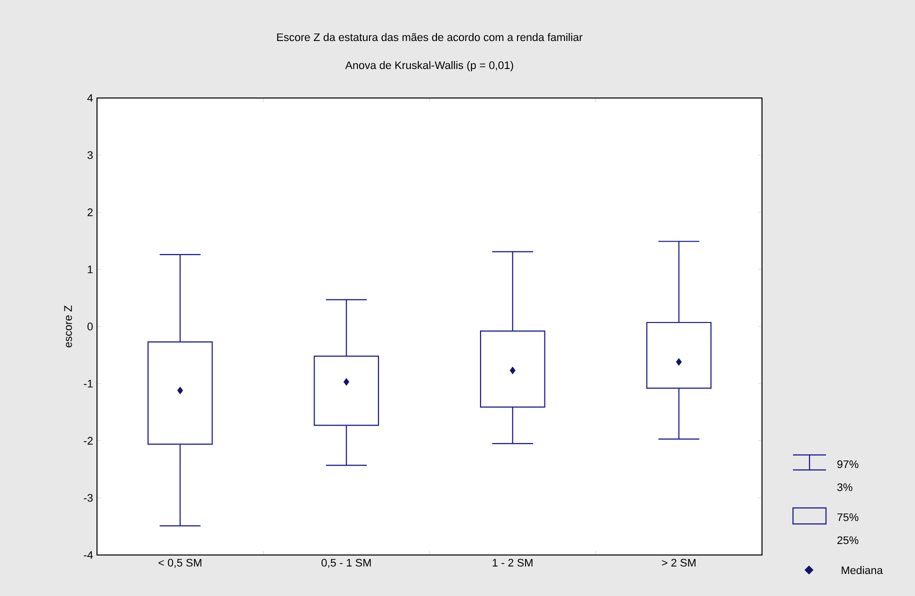  I want to click on x-tick-label: < 0,5 SM, so click(180, 563).